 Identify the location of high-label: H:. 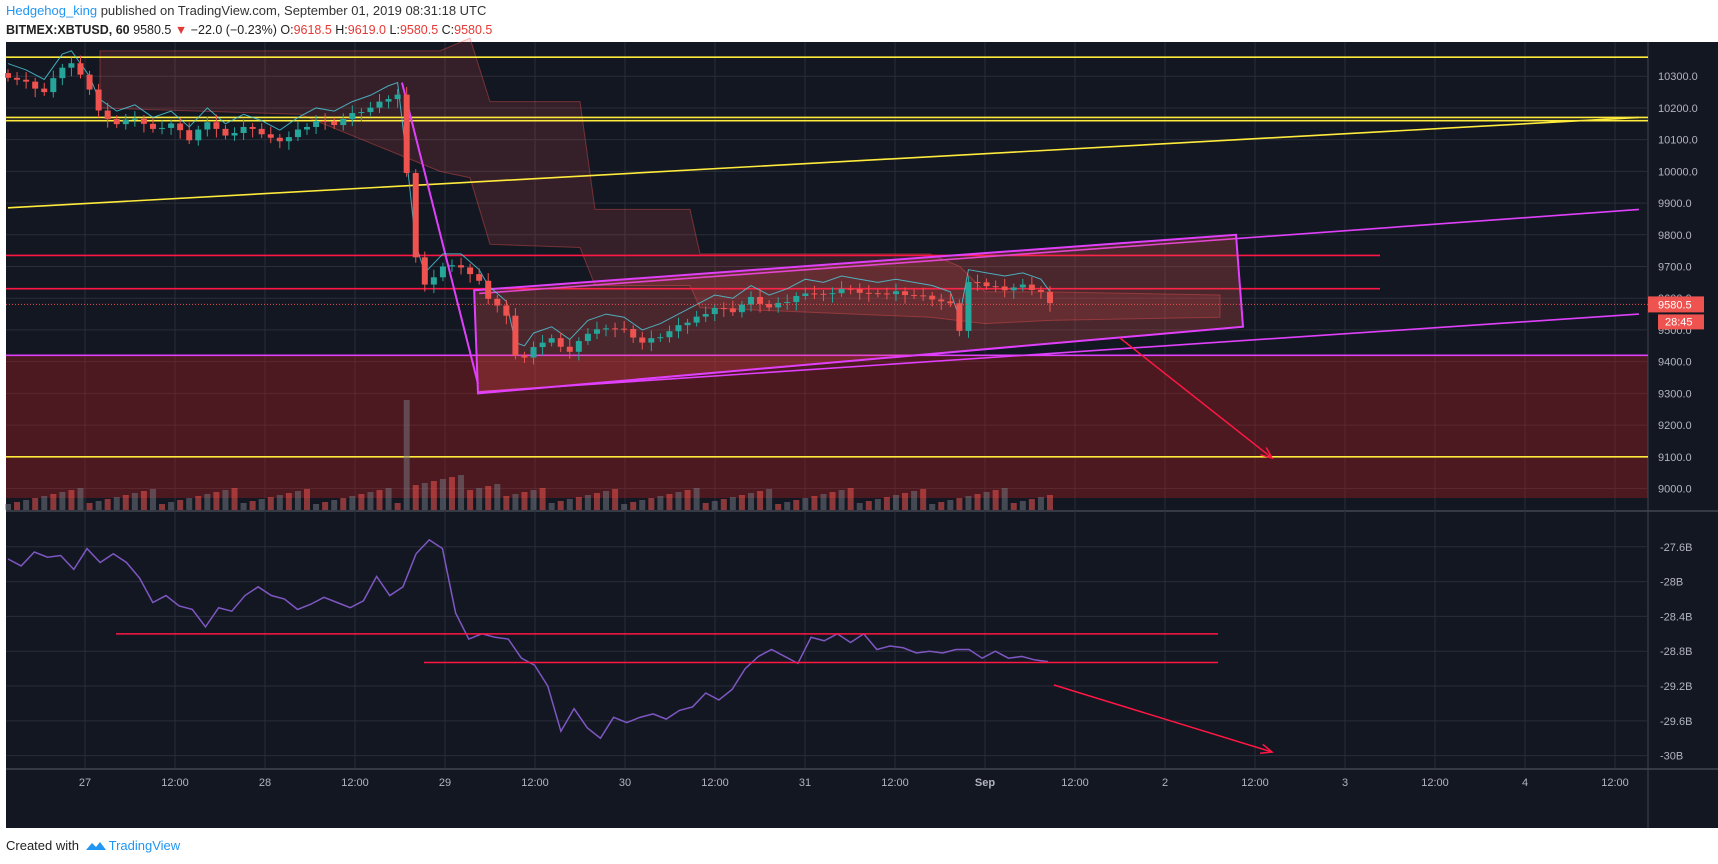
(341, 30).